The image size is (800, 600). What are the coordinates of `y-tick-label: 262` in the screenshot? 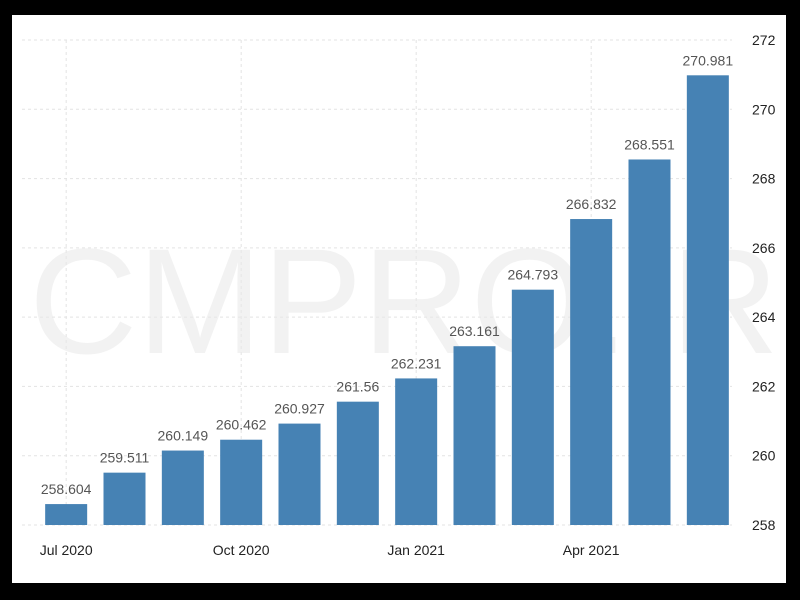 It's located at (764, 386).